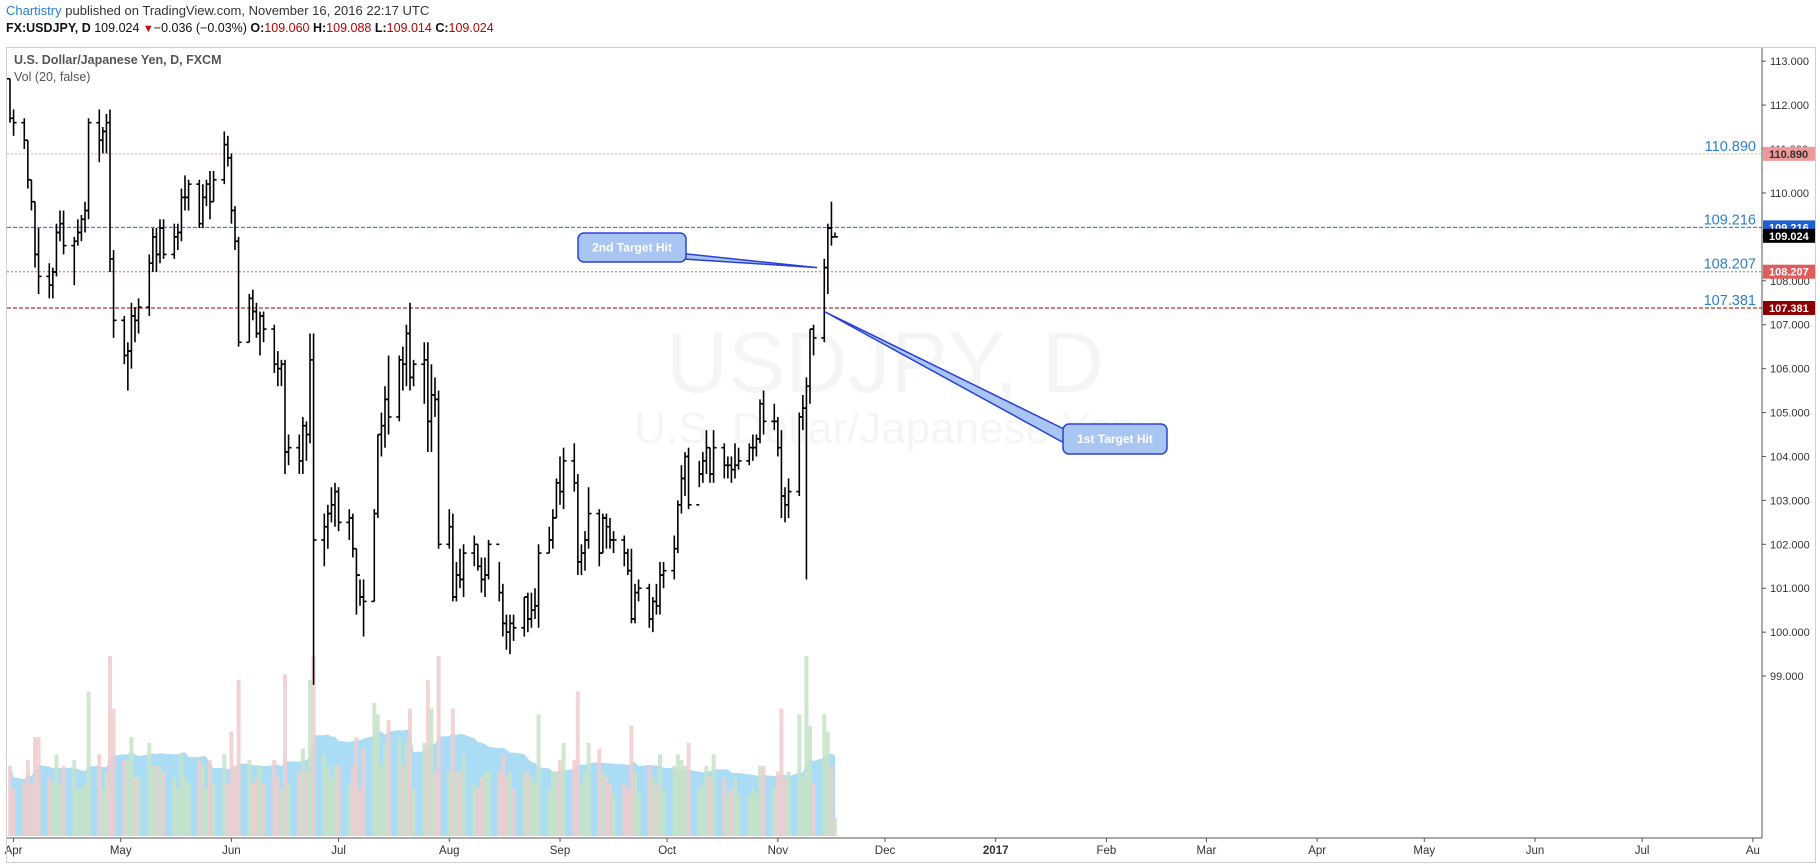 Image resolution: width=1820 pixels, height=865 pixels. I want to click on price-tick-label: 101.000, so click(1790, 589).